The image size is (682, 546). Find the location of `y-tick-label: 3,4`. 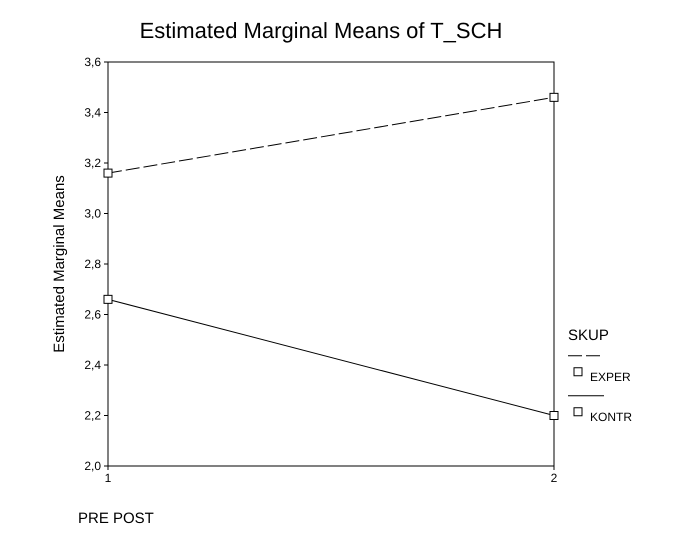

y-tick-label: 3,4 is located at coordinates (93, 113).